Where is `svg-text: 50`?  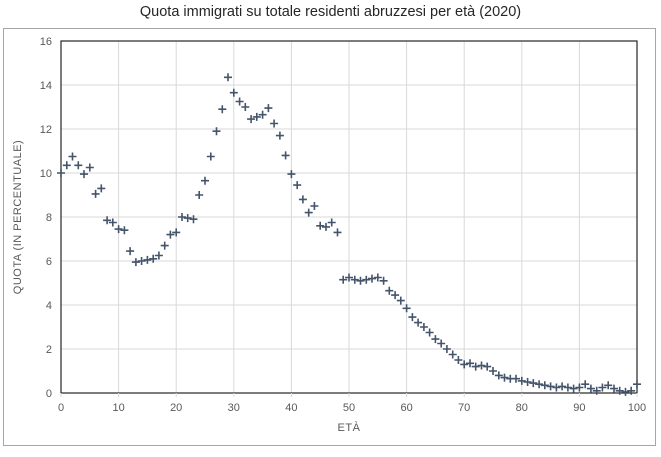
svg-text: 50 is located at coordinates (349, 408).